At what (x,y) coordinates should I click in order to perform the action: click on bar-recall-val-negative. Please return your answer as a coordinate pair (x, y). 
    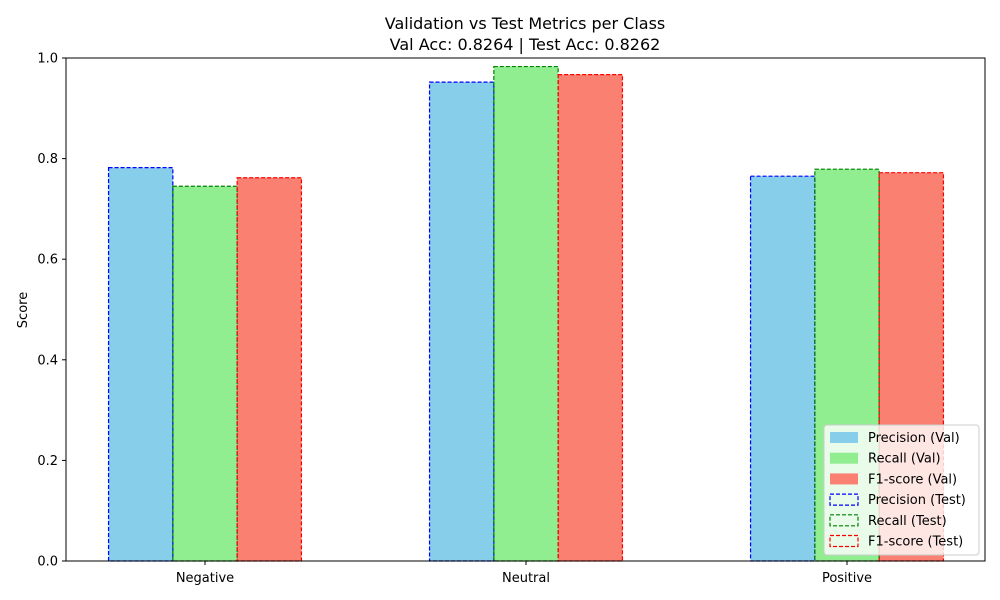
    Looking at the image, I should click on (205, 373).